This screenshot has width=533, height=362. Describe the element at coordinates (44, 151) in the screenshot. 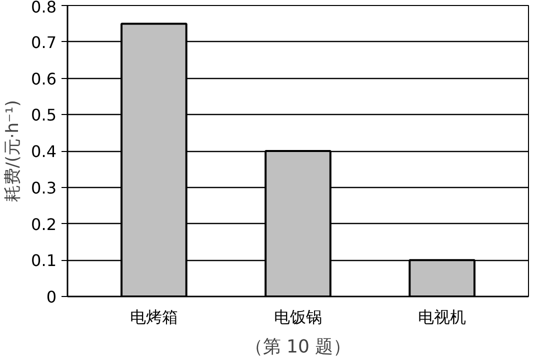

I see `y-tick-label: 0.4` at that location.